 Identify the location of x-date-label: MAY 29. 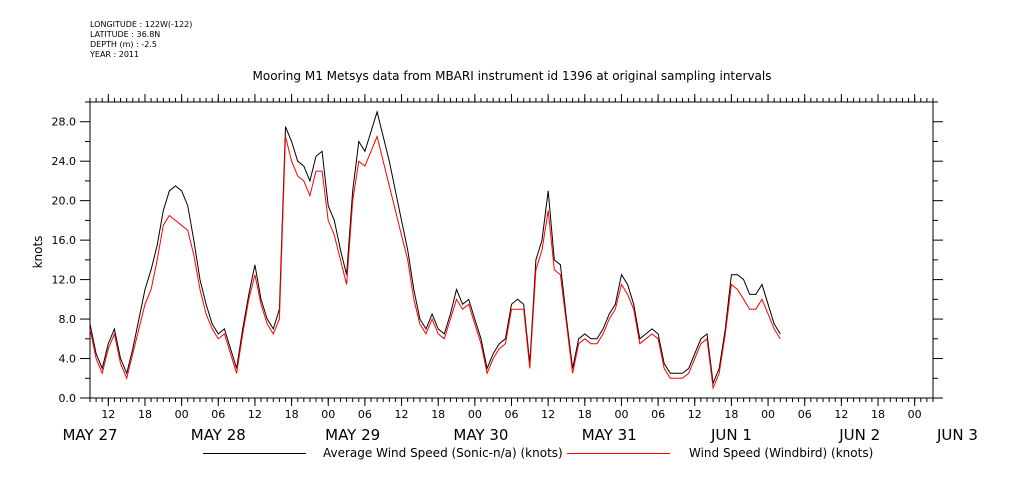
(352, 435).